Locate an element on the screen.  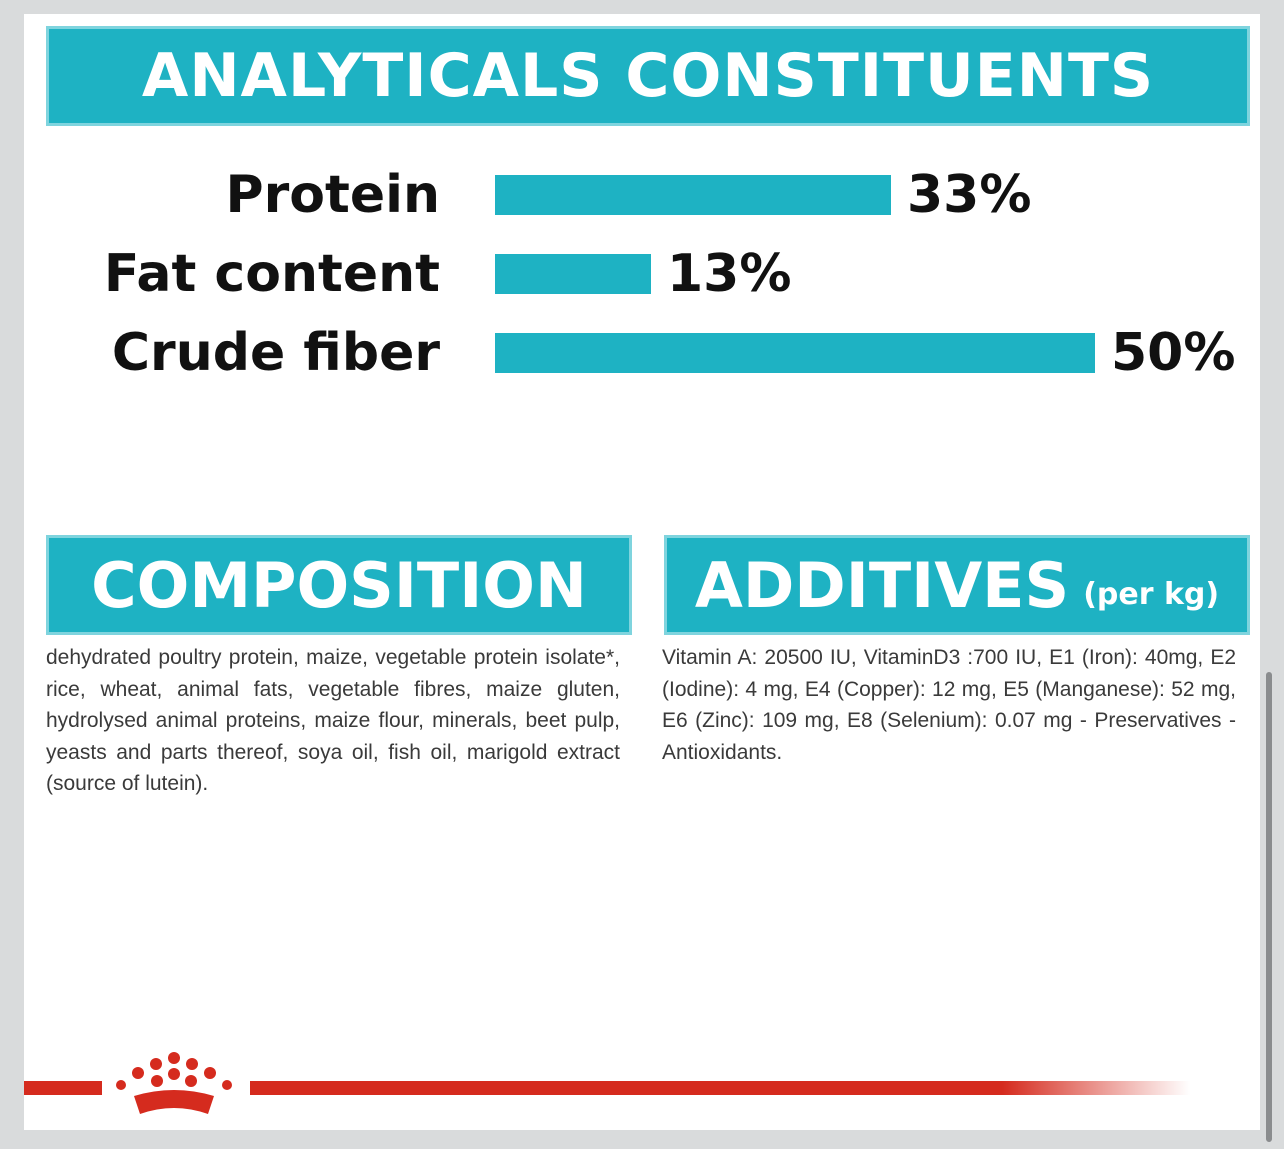
additives-subtitle: (per kg) is located at coordinates (1151, 594).